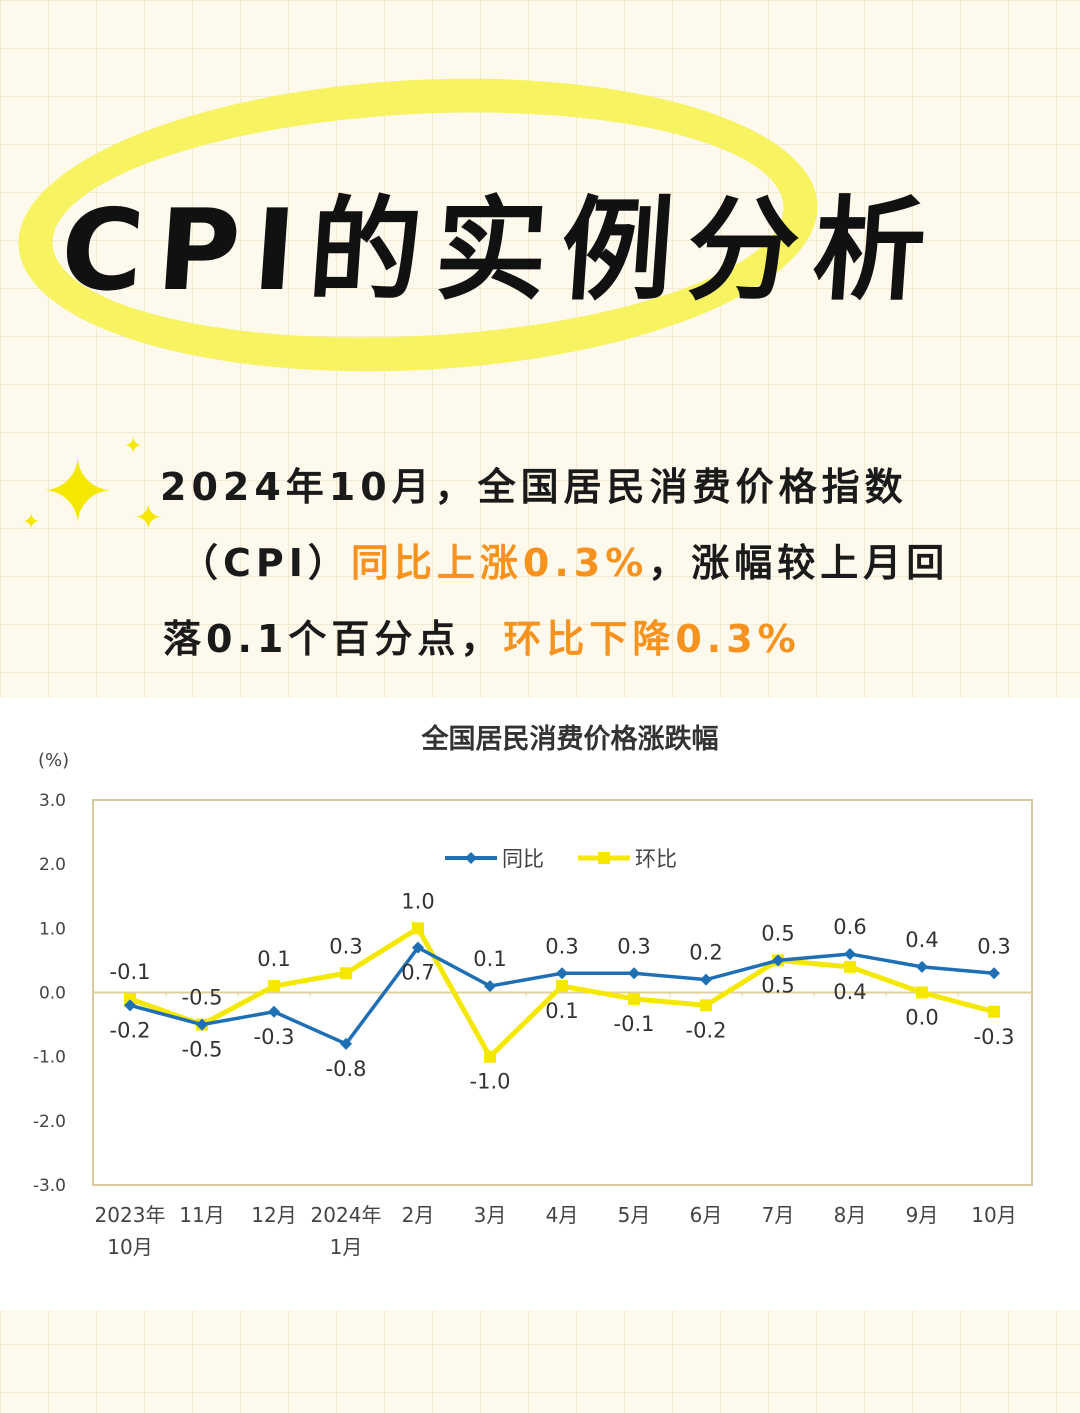 The image size is (1080, 1413). I want to click on x-tick-label: 8月, so click(850, 1215).